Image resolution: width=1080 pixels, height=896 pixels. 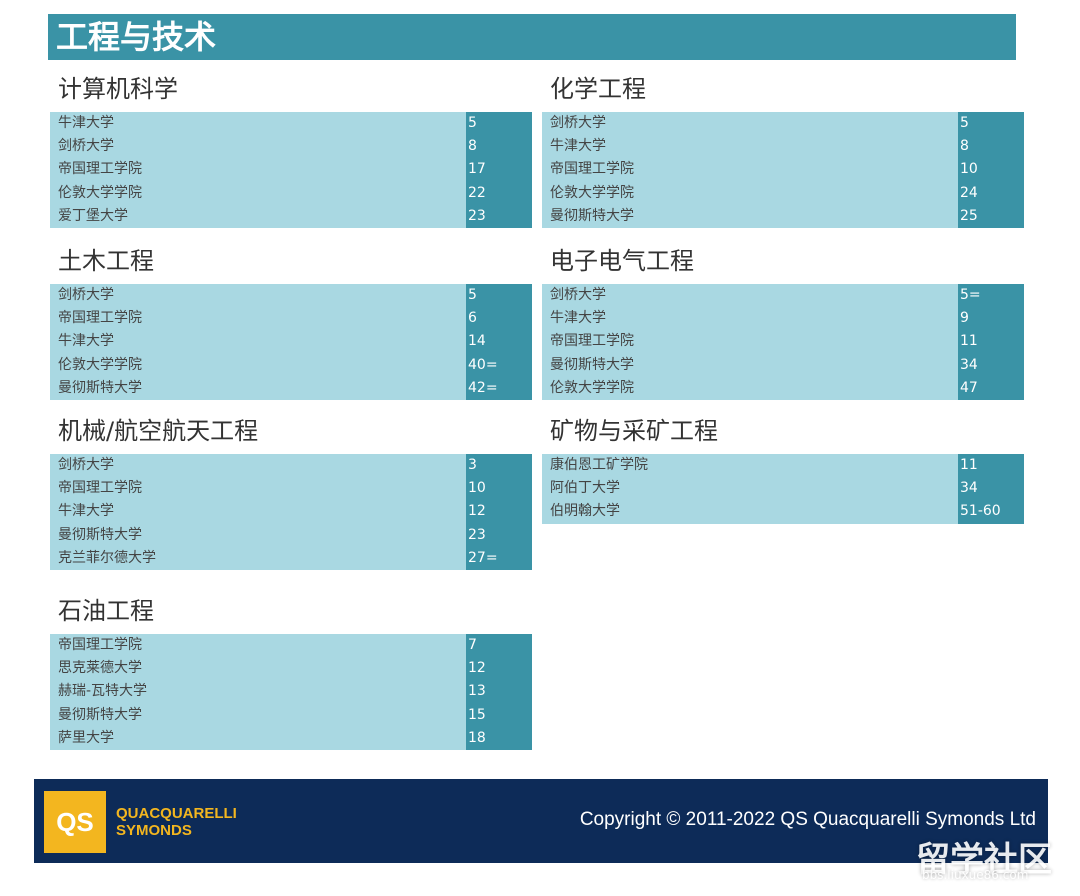 What do you see at coordinates (499, 646) in the screenshot?
I see `rank-value: 7` at bounding box center [499, 646].